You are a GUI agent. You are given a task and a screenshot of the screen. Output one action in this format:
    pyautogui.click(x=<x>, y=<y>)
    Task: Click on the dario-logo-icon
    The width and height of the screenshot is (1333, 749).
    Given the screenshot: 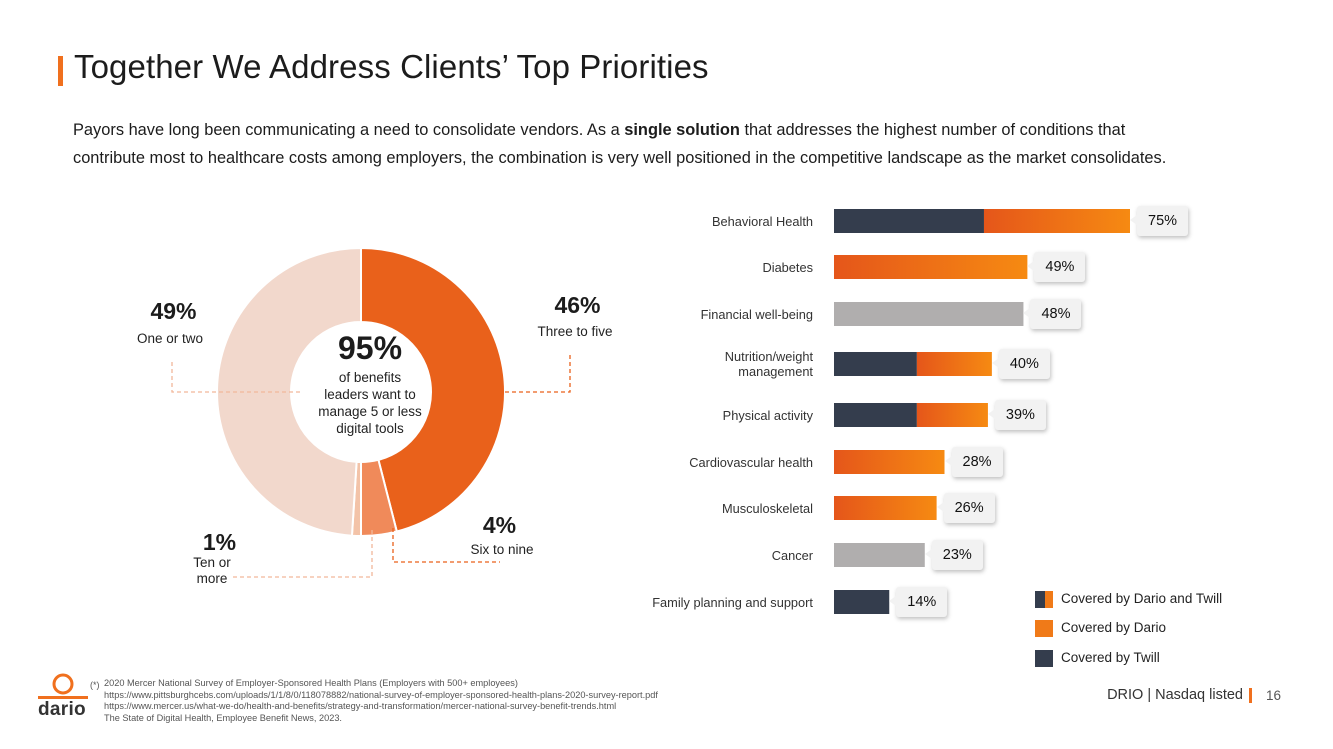 What is the action you would take?
    pyautogui.click(x=63, y=686)
    